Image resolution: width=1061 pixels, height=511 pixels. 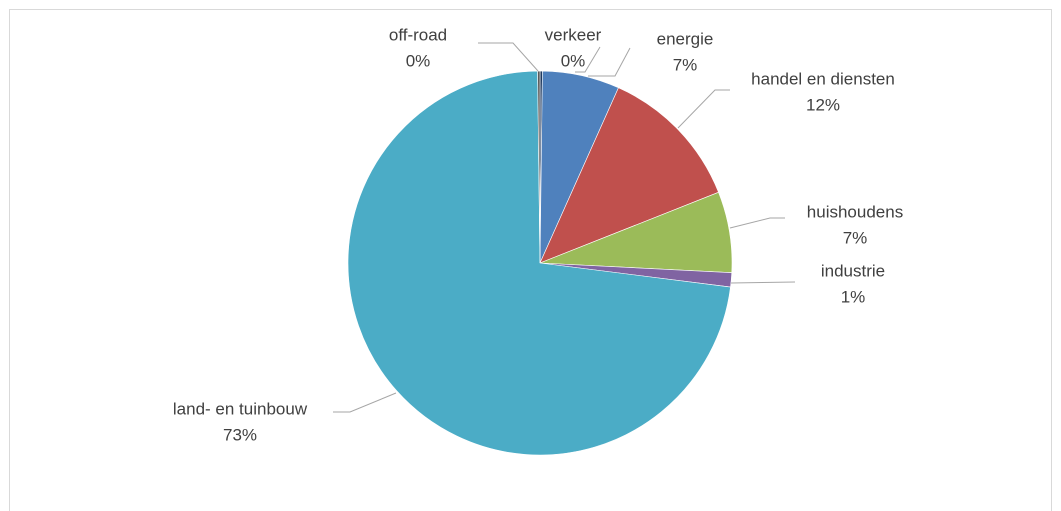 What do you see at coordinates (853, 270) in the screenshot?
I see `slice-label: industrie` at bounding box center [853, 270].